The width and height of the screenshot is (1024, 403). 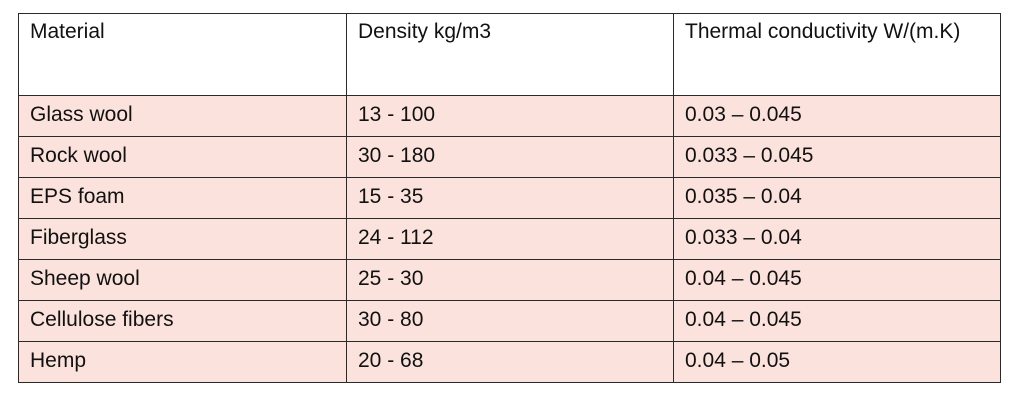 I want to click on cell-material: Cellulose fibers, so click(x=182, y=321).